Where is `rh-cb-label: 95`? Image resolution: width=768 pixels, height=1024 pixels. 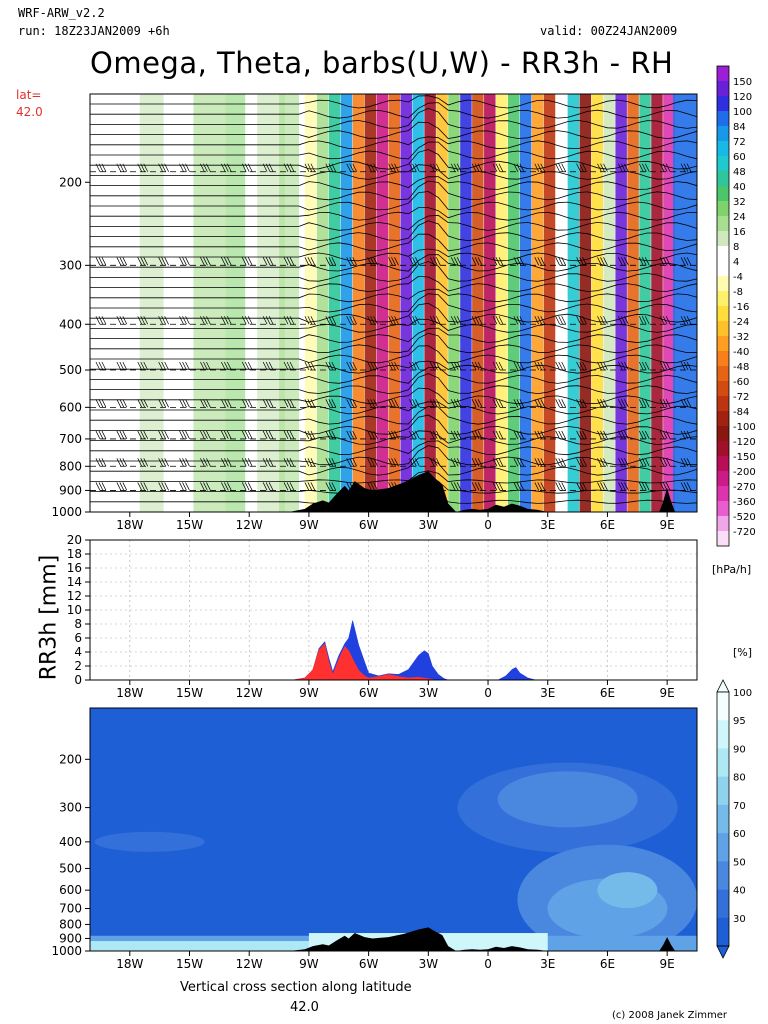 rh-cb-label: 95 is located at coordinates (739, 721).